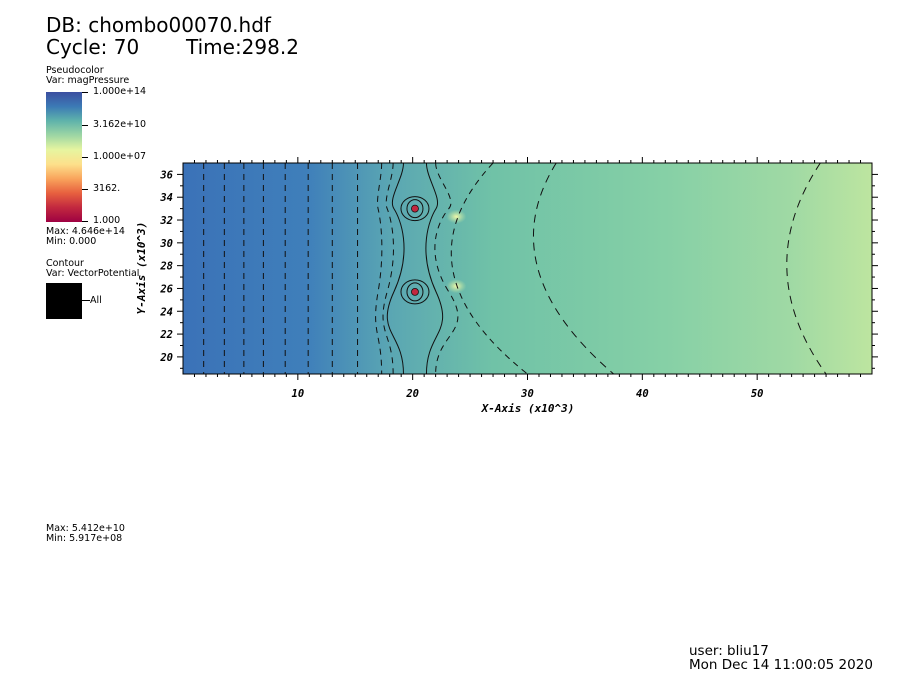  I want to click on y-tick-label: 20, so click(166, 358).